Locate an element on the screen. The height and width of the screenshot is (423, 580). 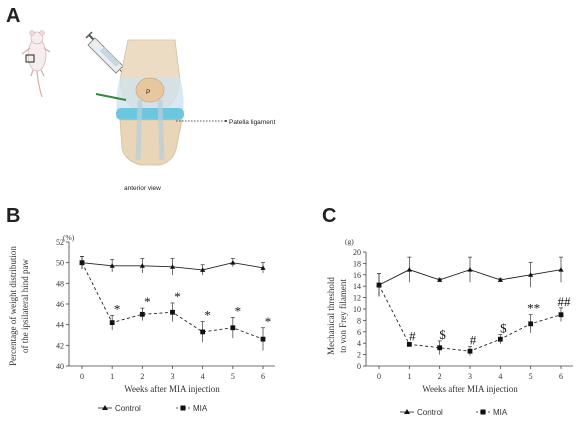
chart-b-legend-control: Control is located at coordinates (128, 408).